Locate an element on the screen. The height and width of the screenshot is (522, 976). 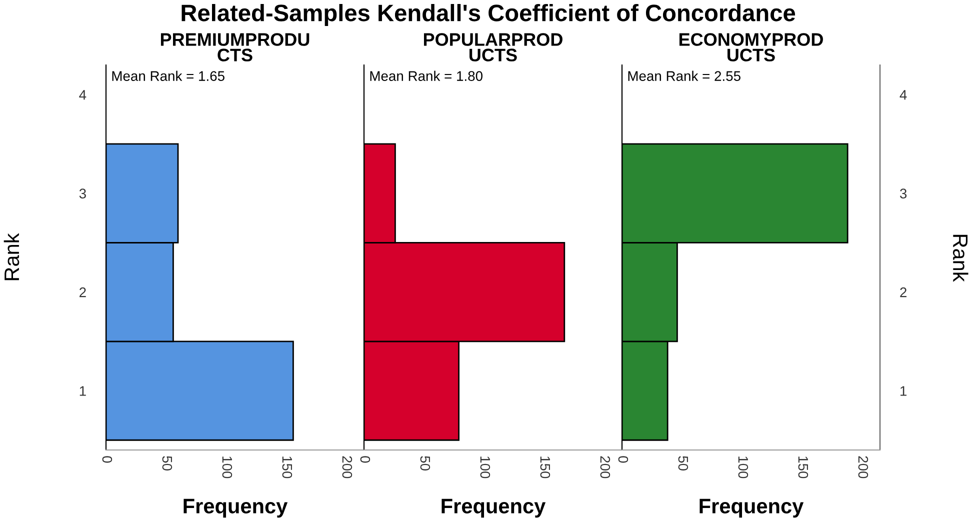
chart-subtitle: ECONOMYPROD UCTS is located at coordinates (751, 47).